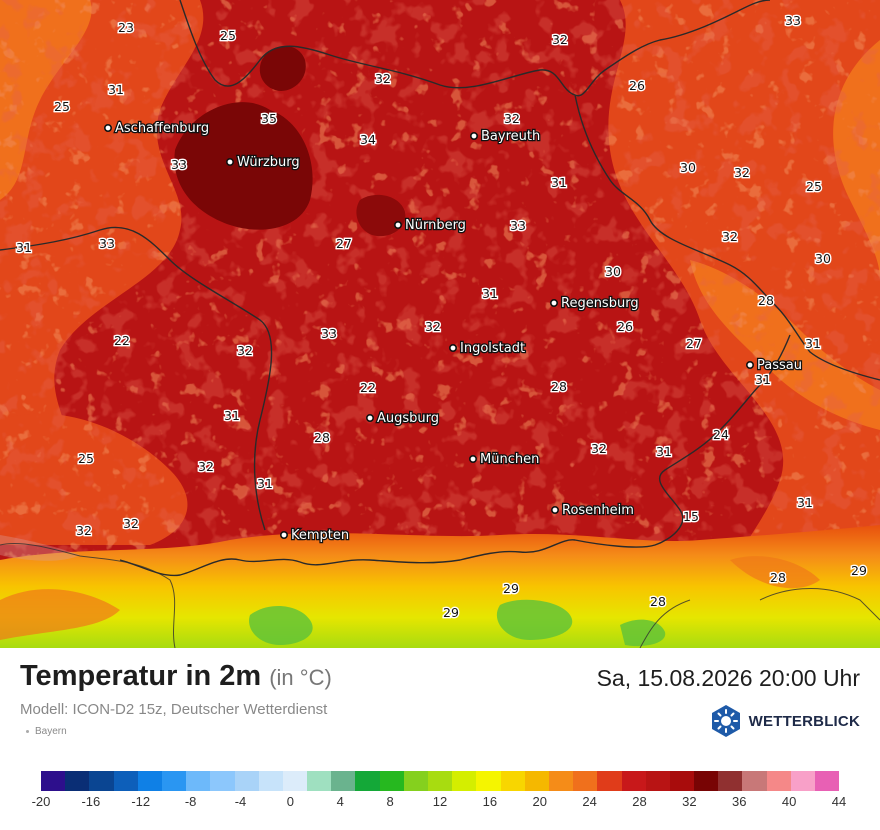 The width and height of the screenshot is (880, 830). I want to click on temperature-value: 15, so click(691, 516).